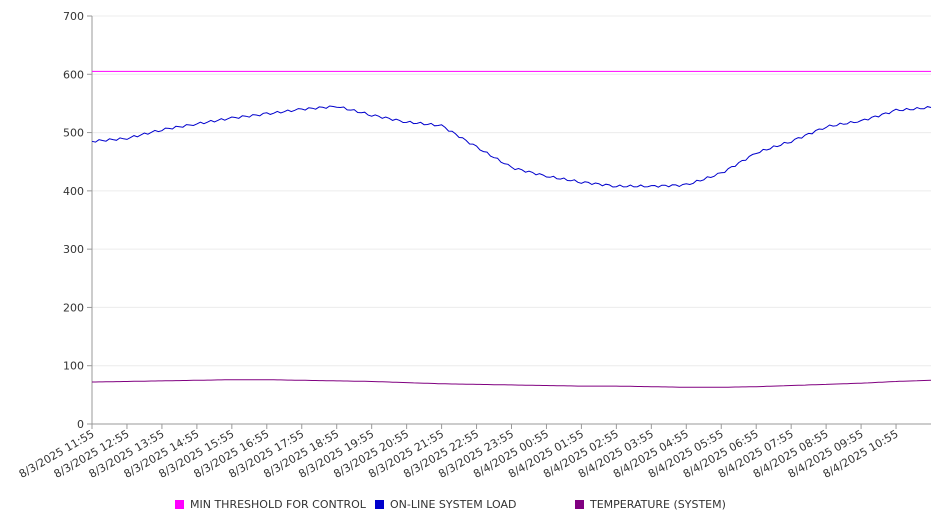 The image size is (946, 526). I want to click on y-tick-label: 400, so click(73, 191).